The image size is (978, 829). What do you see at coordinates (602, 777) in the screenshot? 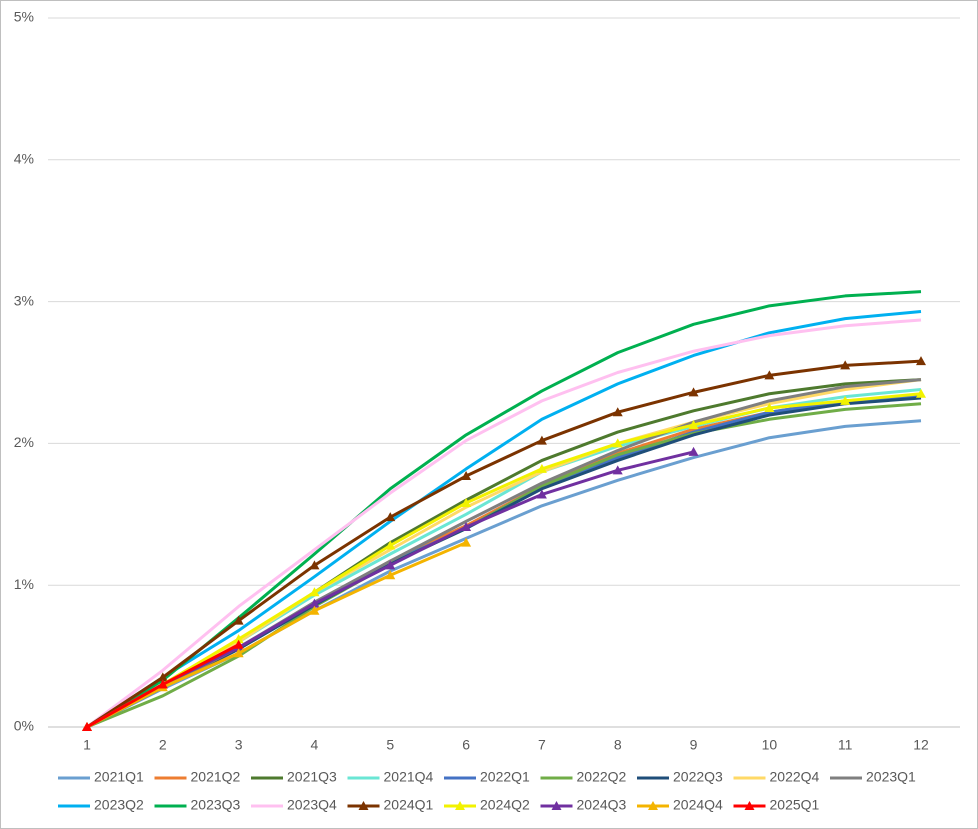
I see `legend-label: 2022Q2` at bounding box center [602, 777].